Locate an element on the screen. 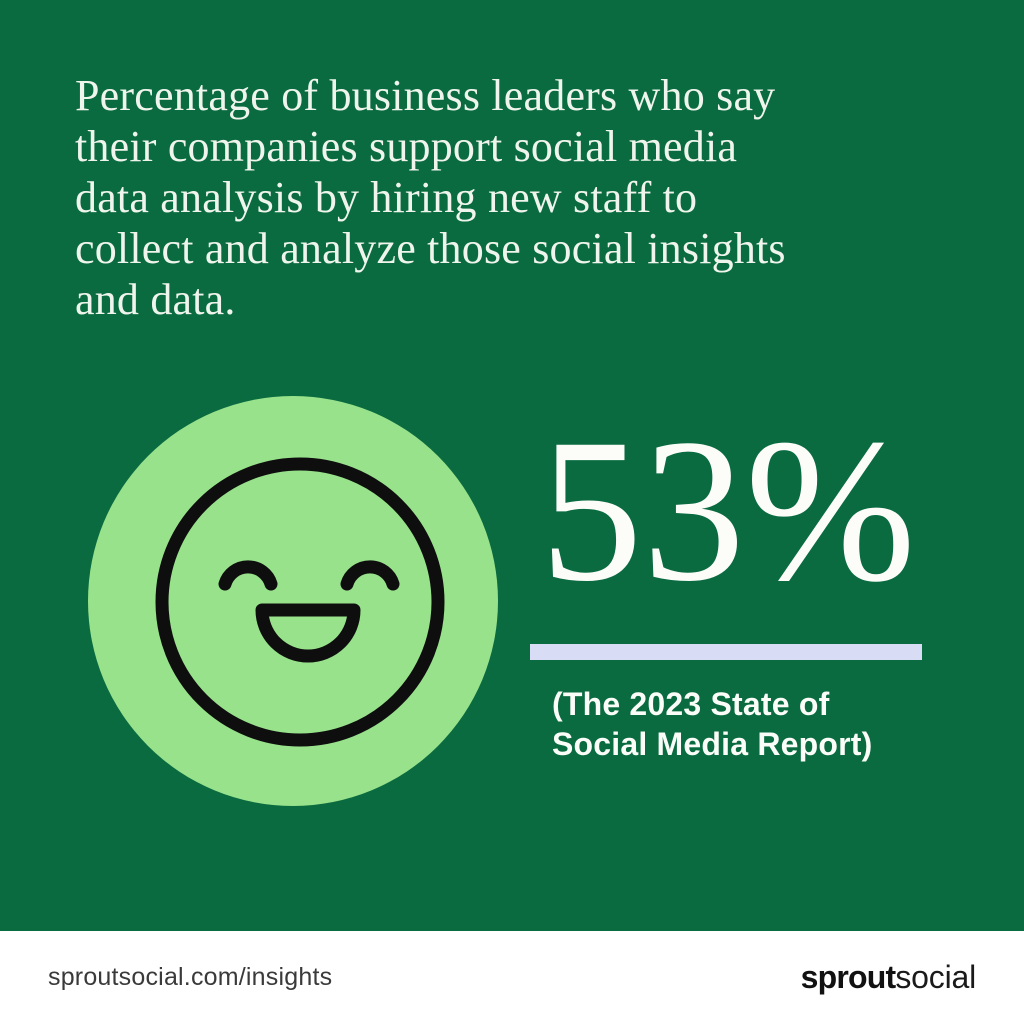  logo-word-sprout: sprout is located at coordinates (848, 977).